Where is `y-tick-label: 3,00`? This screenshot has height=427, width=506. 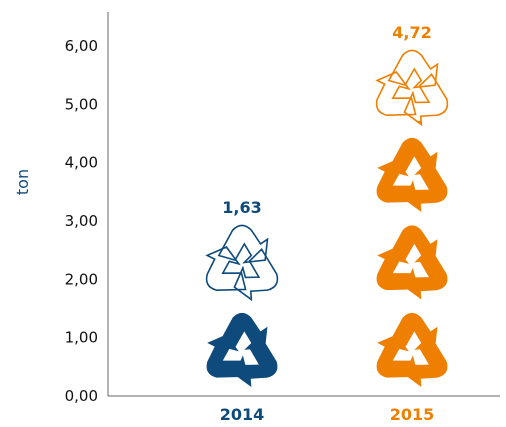 y-tick-label: 3,00 is located at coordinates (81, 221).